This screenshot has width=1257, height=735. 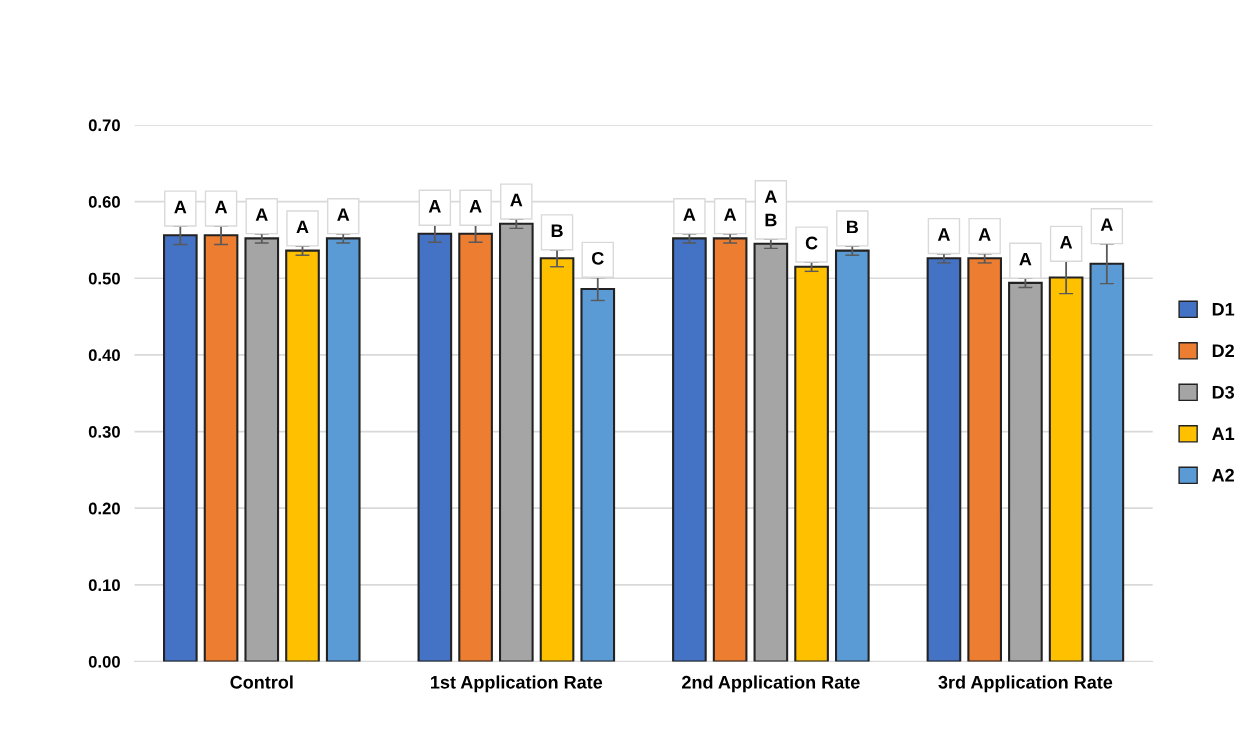 I want to click on legend-label: A2, so click(x=1223, y=475).